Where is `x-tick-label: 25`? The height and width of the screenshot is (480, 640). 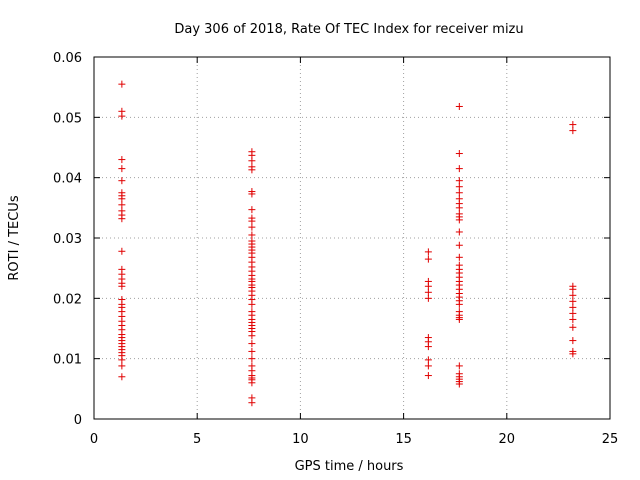
x-tick-label: 25 is located at coordinates (610, 439).